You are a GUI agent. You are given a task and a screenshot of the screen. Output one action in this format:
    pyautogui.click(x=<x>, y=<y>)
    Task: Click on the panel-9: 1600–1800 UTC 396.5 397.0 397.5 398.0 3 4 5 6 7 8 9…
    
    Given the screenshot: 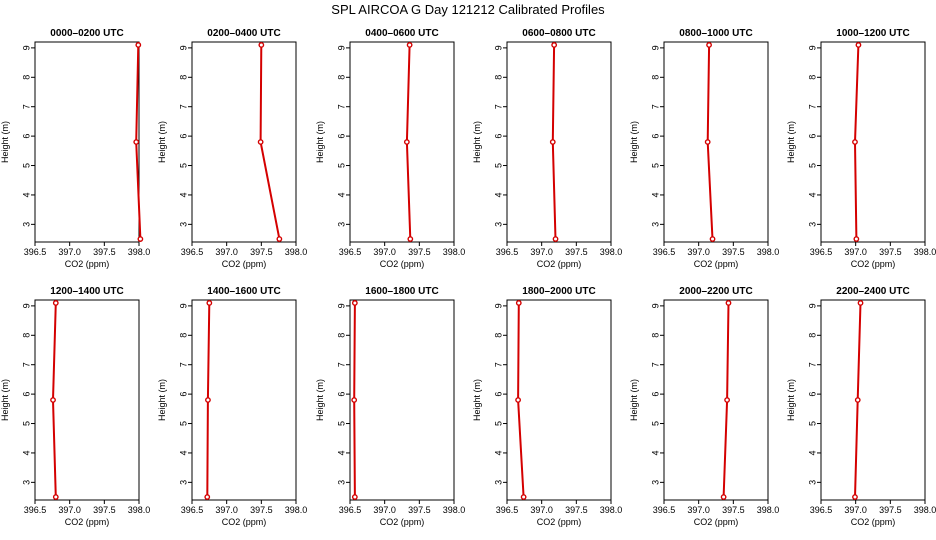 What is the action you would take?
    pyautogui.click(x=390, y=406)
    